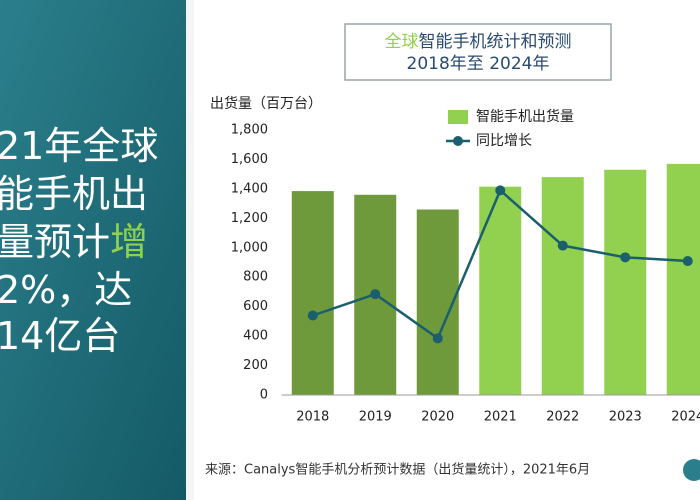  I want to click on x-tick-label: 2021, so click(500, 417).